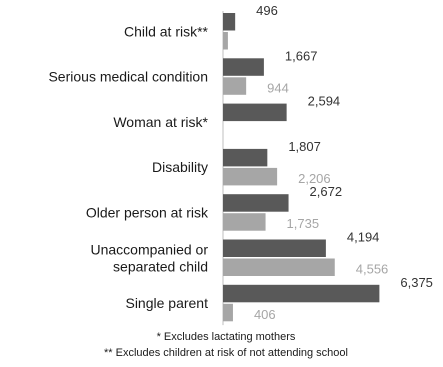 This screenshot has height=367, width=443. What do you see at coordinates (149, 249) in the screenshot?
I see `category-label-line: Unaccompanied or` at bounding box center [149, 249].